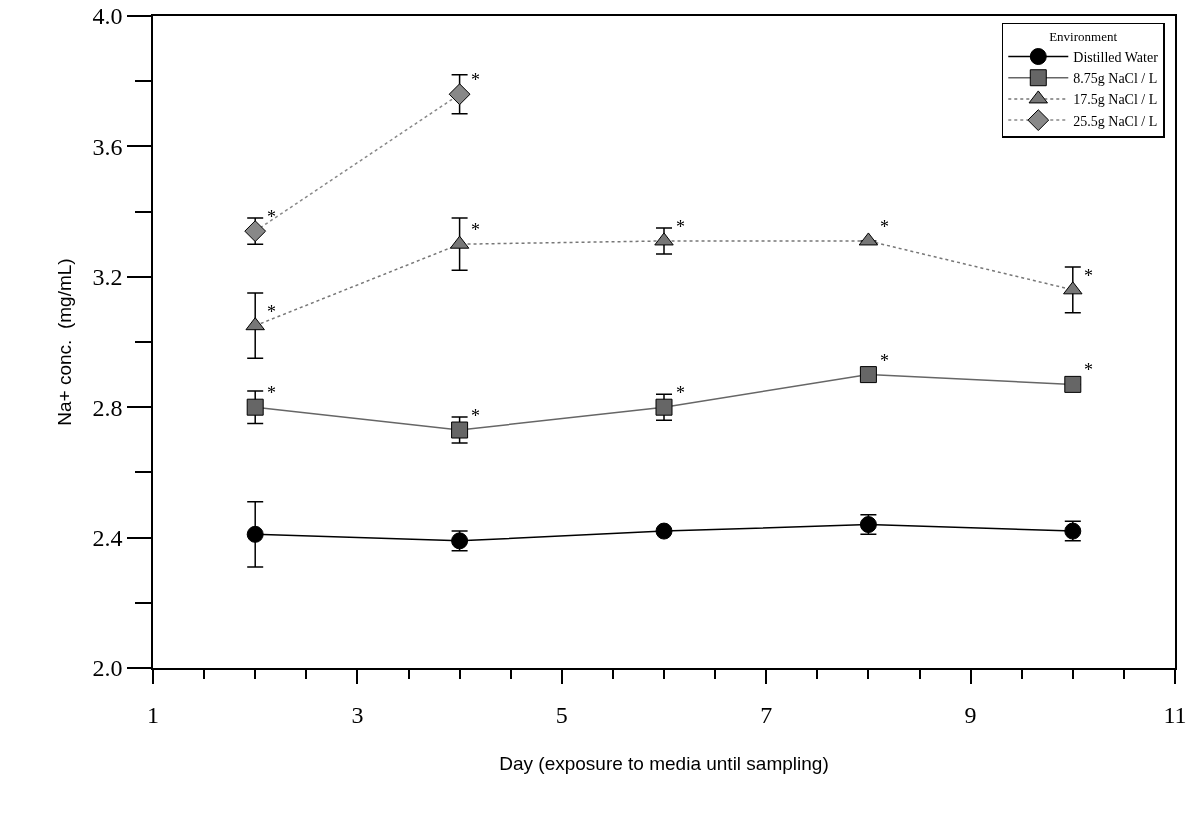 The image size is (1200, 822). What do you see at coordinates (1175, 714) in the screenshot?
I see `x-tick-label: 11` at bounding box center [1175, 714].